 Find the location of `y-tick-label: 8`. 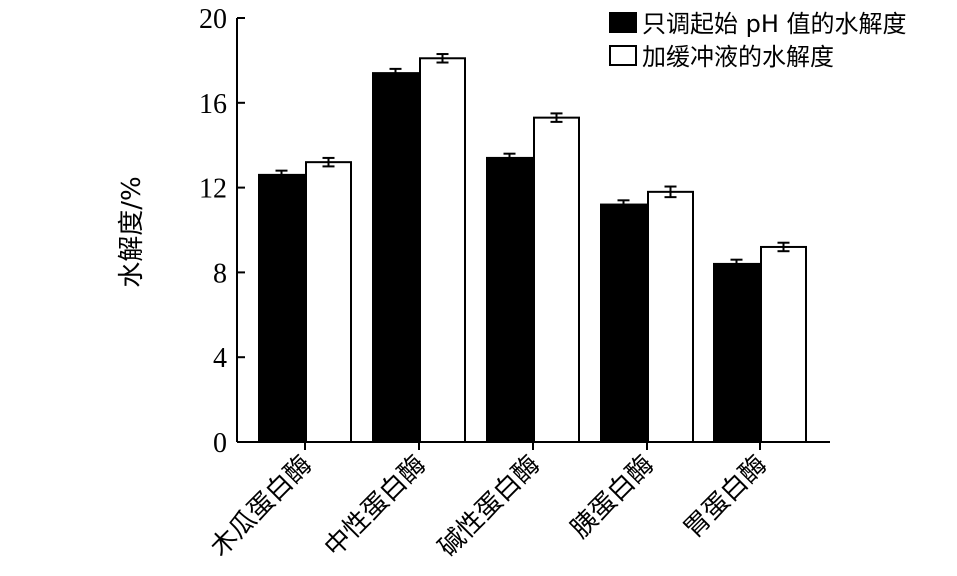

y-tick-label: 8 is located at coordinates (220, 273).